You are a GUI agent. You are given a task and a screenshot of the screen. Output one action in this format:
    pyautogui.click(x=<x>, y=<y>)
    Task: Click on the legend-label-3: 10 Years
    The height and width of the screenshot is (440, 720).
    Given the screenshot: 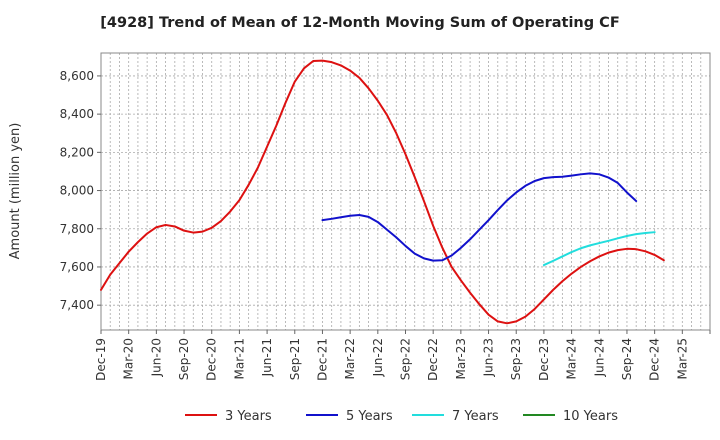 What is the action you would take?
    pyautogui.click(x=590, y=416)
    